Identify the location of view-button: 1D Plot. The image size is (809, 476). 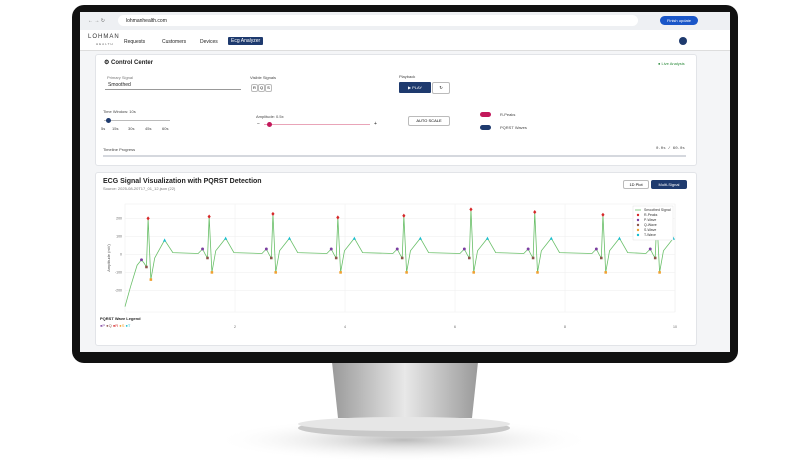
(636, 184).